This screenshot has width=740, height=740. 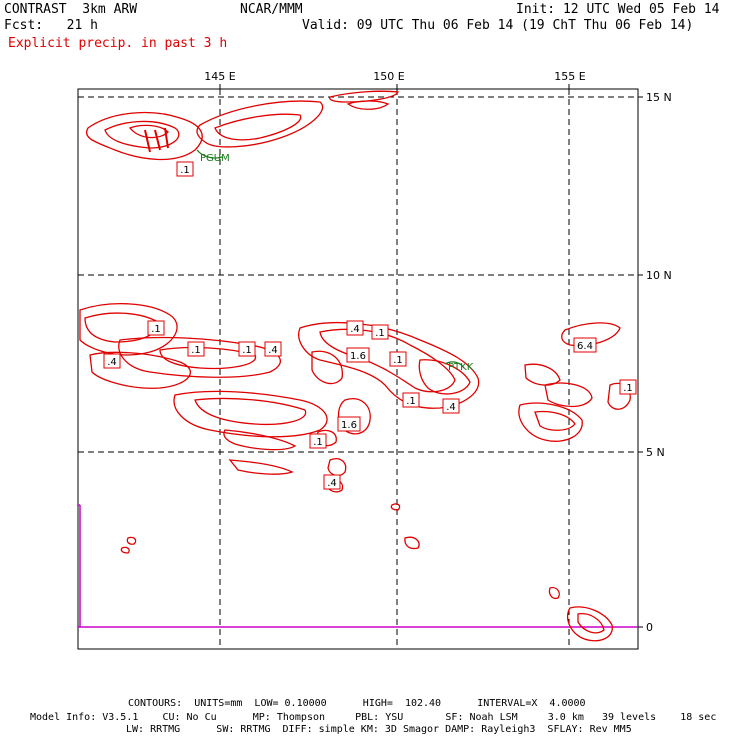 I want to click on lat-label-5n: 5 N, so click(x=655, y=452).